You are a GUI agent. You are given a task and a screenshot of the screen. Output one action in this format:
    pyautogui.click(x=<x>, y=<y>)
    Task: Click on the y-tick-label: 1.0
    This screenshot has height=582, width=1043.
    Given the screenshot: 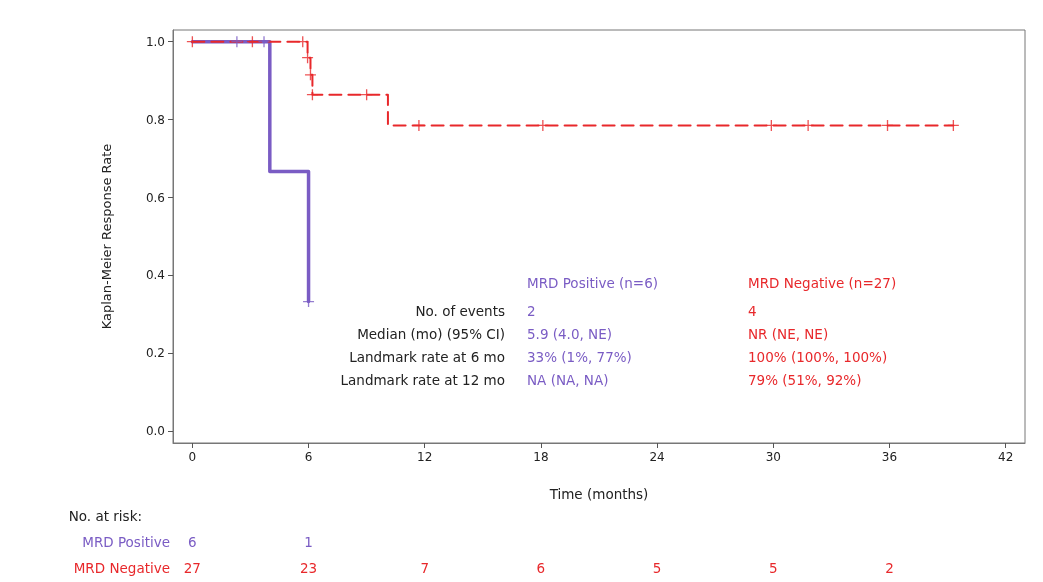 What is the action you would take?
    pyautogui.click(x=155, y=41)
    